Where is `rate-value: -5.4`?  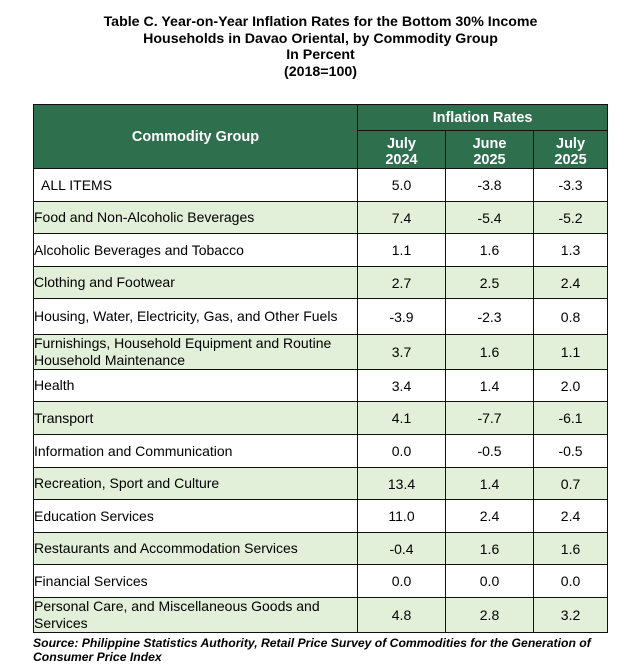
rate-value: -5.4 is located at coordinates (489, 217).